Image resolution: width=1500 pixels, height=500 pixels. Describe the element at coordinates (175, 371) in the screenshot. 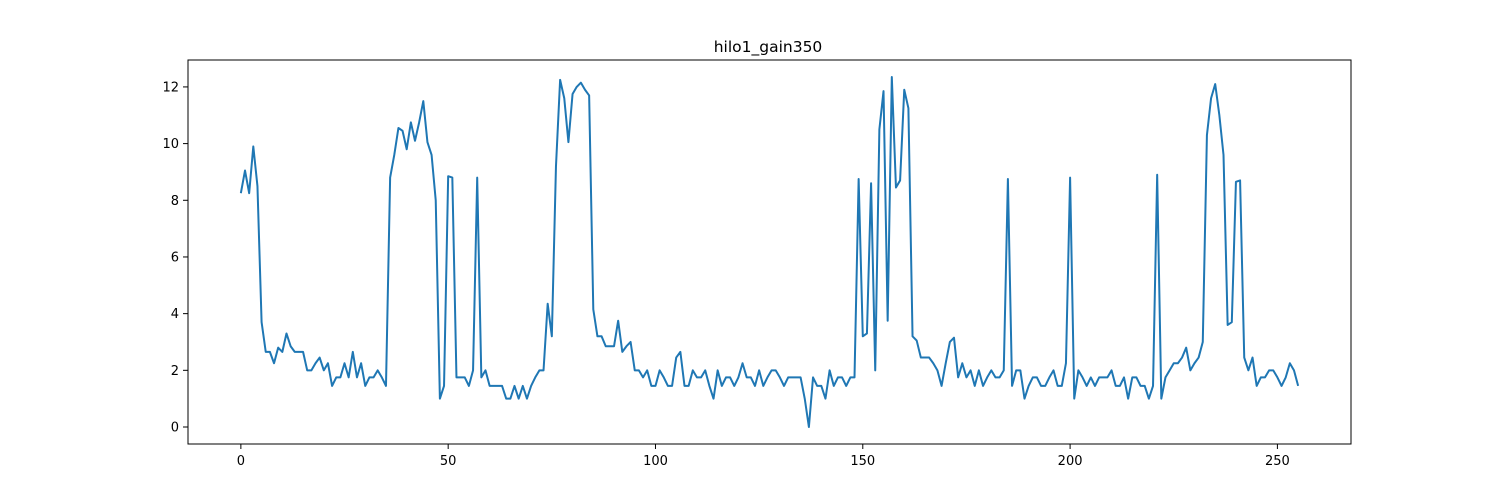

I see `y-tick-label: 2` at that location.